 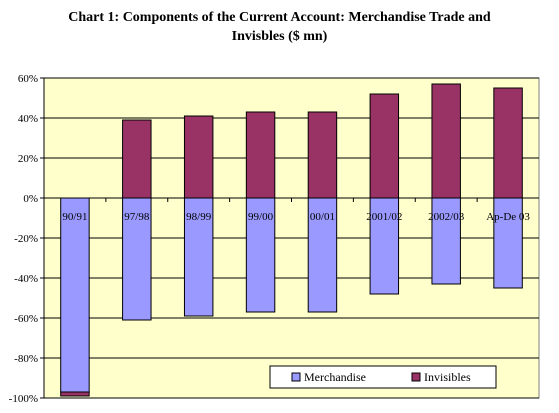 I want to click on y-tick-label: 40%, so click(x=28, y=119).